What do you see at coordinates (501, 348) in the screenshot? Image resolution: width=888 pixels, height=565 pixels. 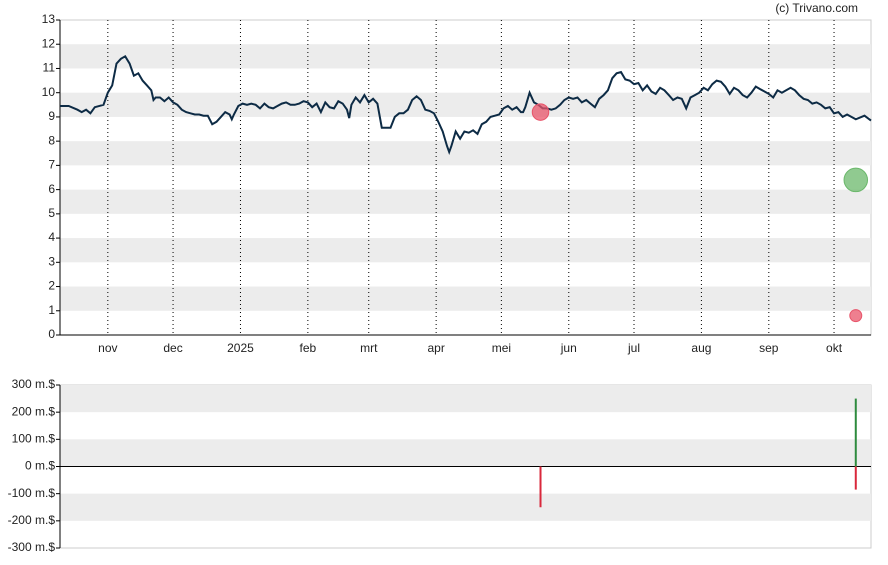 I see `x-tick-label: mei` at bounding box center [501, 348].